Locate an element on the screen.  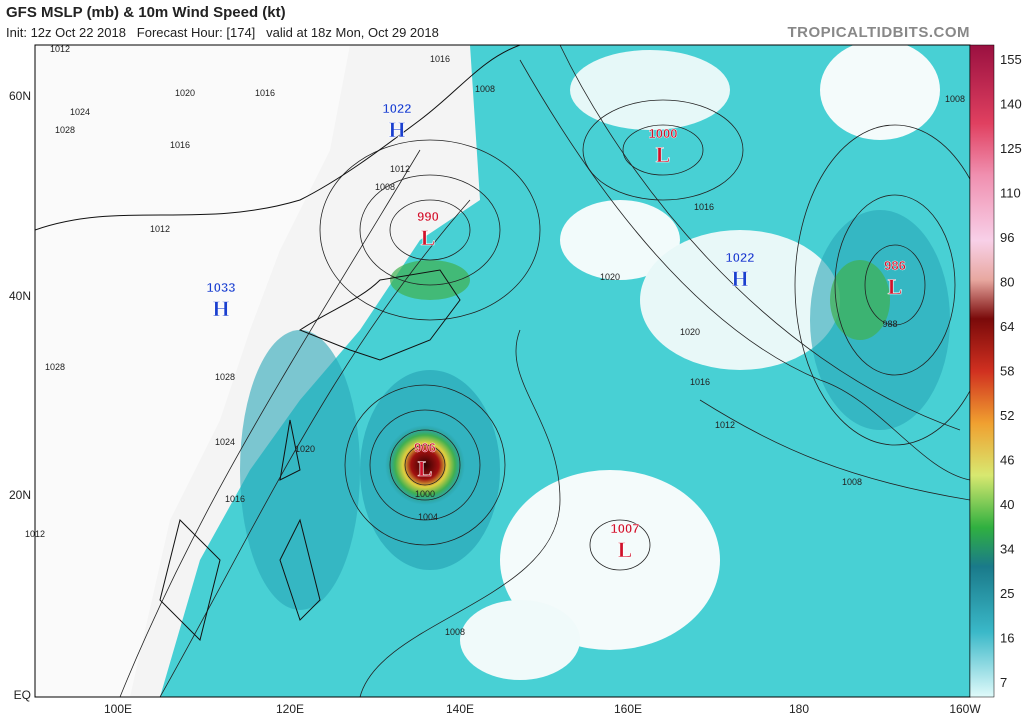
colorbar-label: 25 is located at coordinates (1007, 593).